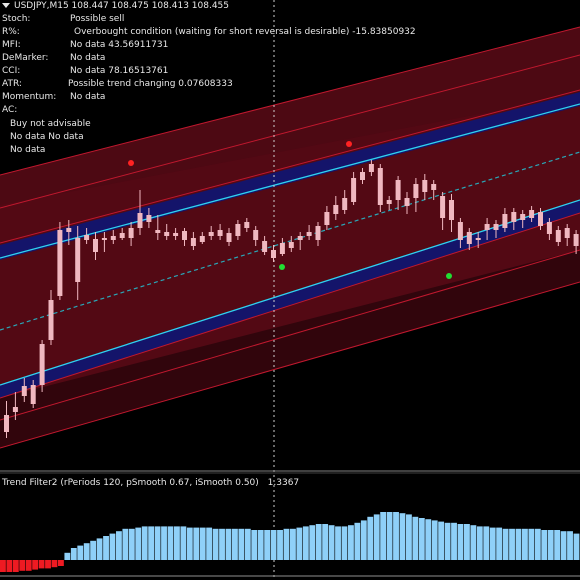 The width and height of the screenshot is (580, 580). I want to click on signal-label: CCI:, so click(11, 71).